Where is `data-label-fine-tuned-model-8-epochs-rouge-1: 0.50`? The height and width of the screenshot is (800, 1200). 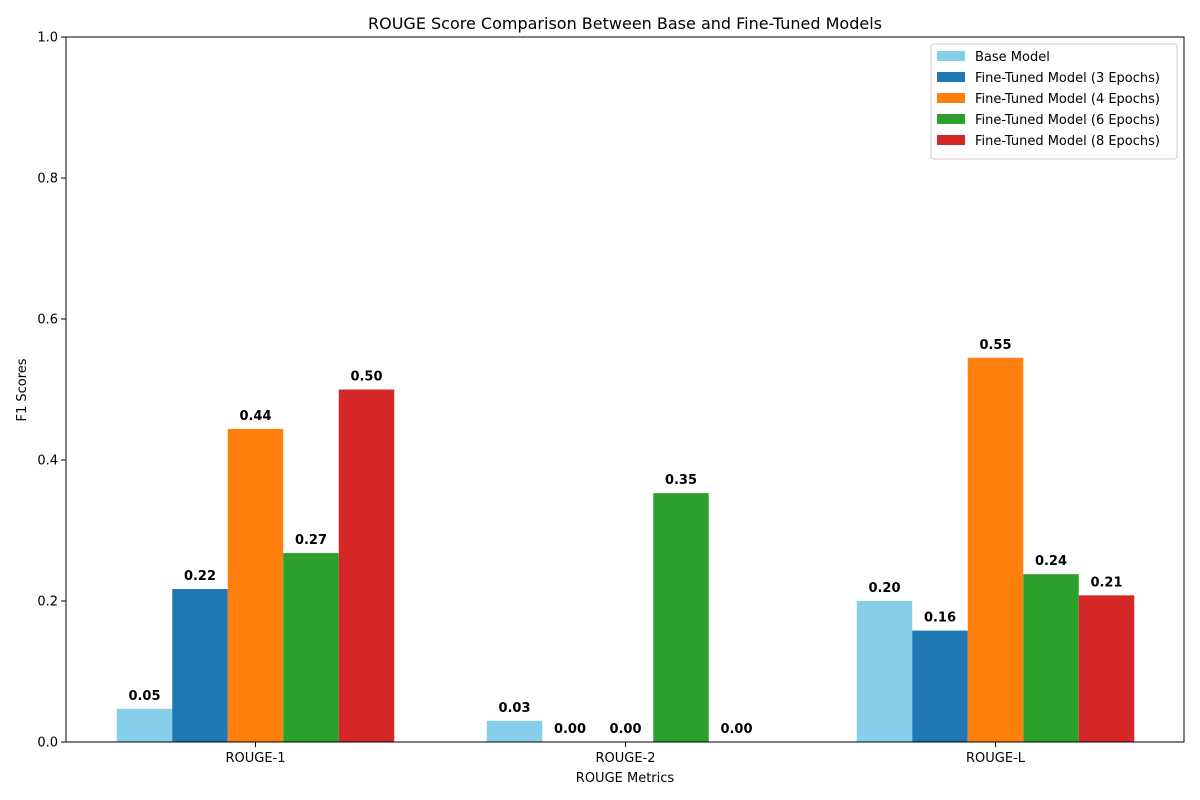 data-label-fine-tuned-model-8-epochs-rouge-1: 0.50 is located at coordinates (366, 377).